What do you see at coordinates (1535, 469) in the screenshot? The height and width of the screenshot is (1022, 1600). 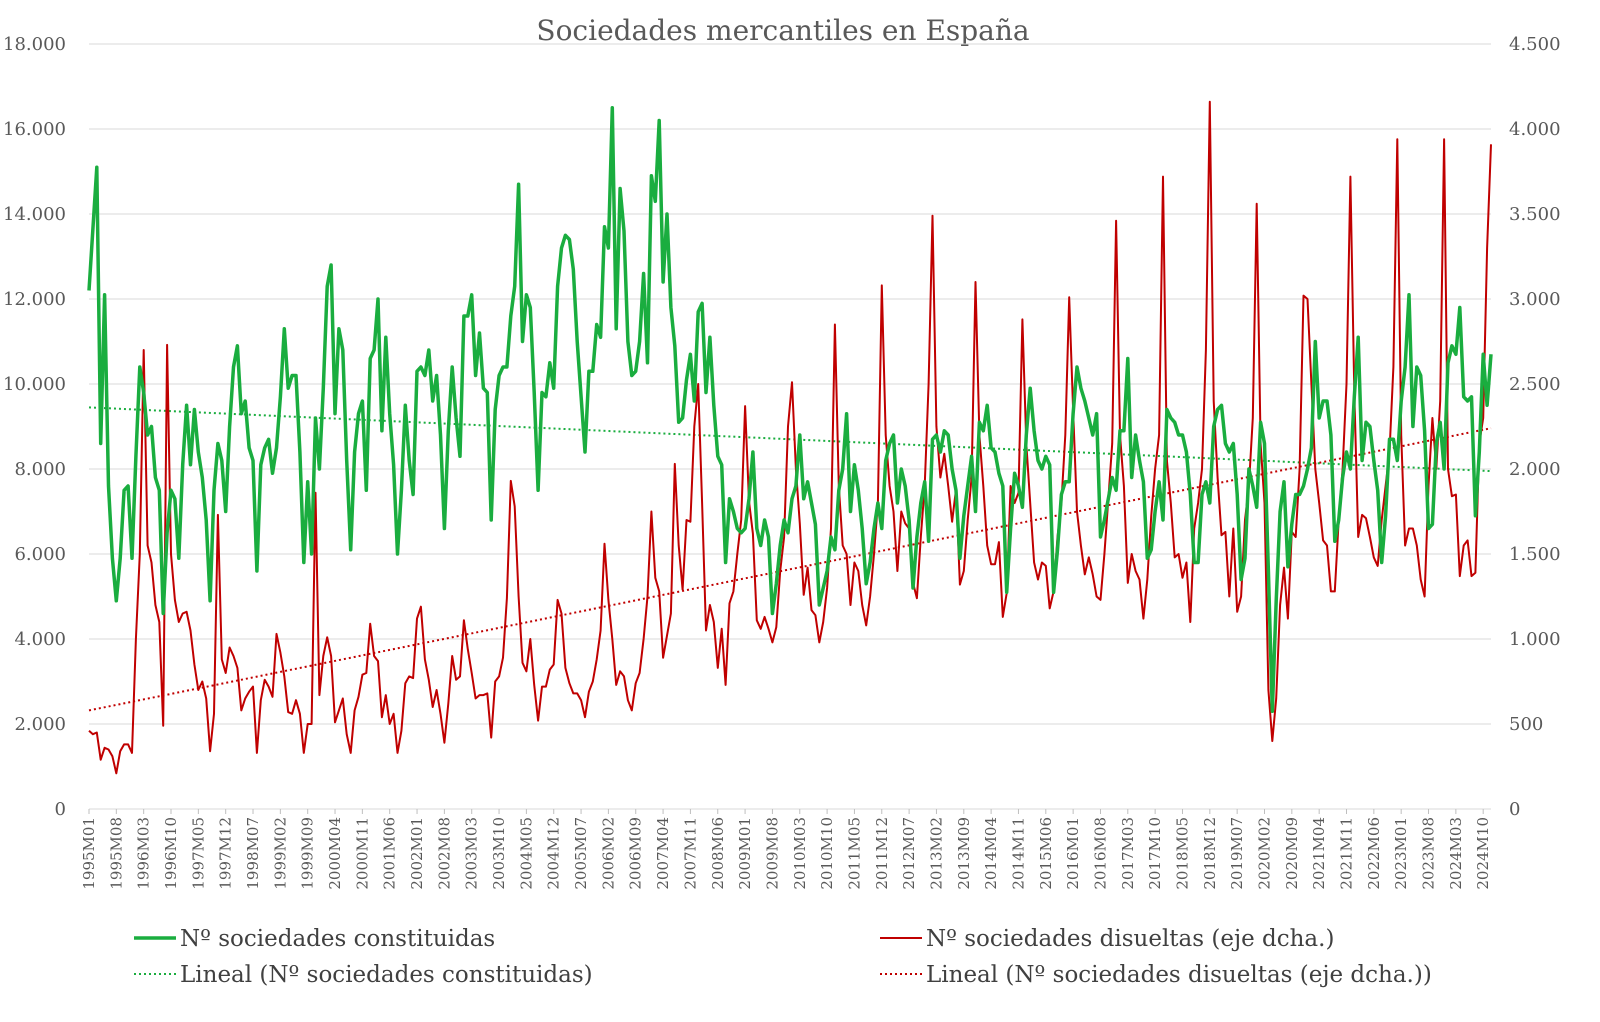 I see `y-right-tick-label: 2.000` at bounding box center [1535, 469].